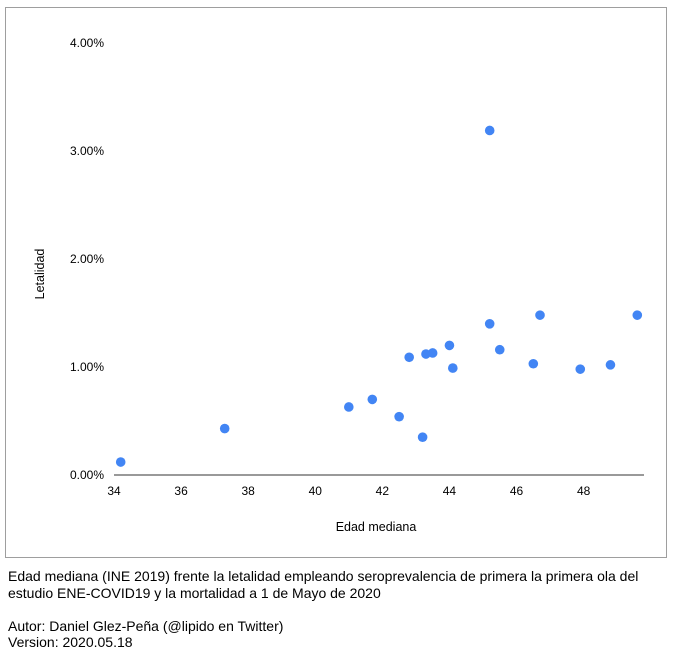 This screenshot has height=658, width=676. I want to click on x-axis-ticks: 34 36 38 40 42 44 46 48, so click(348, 491).